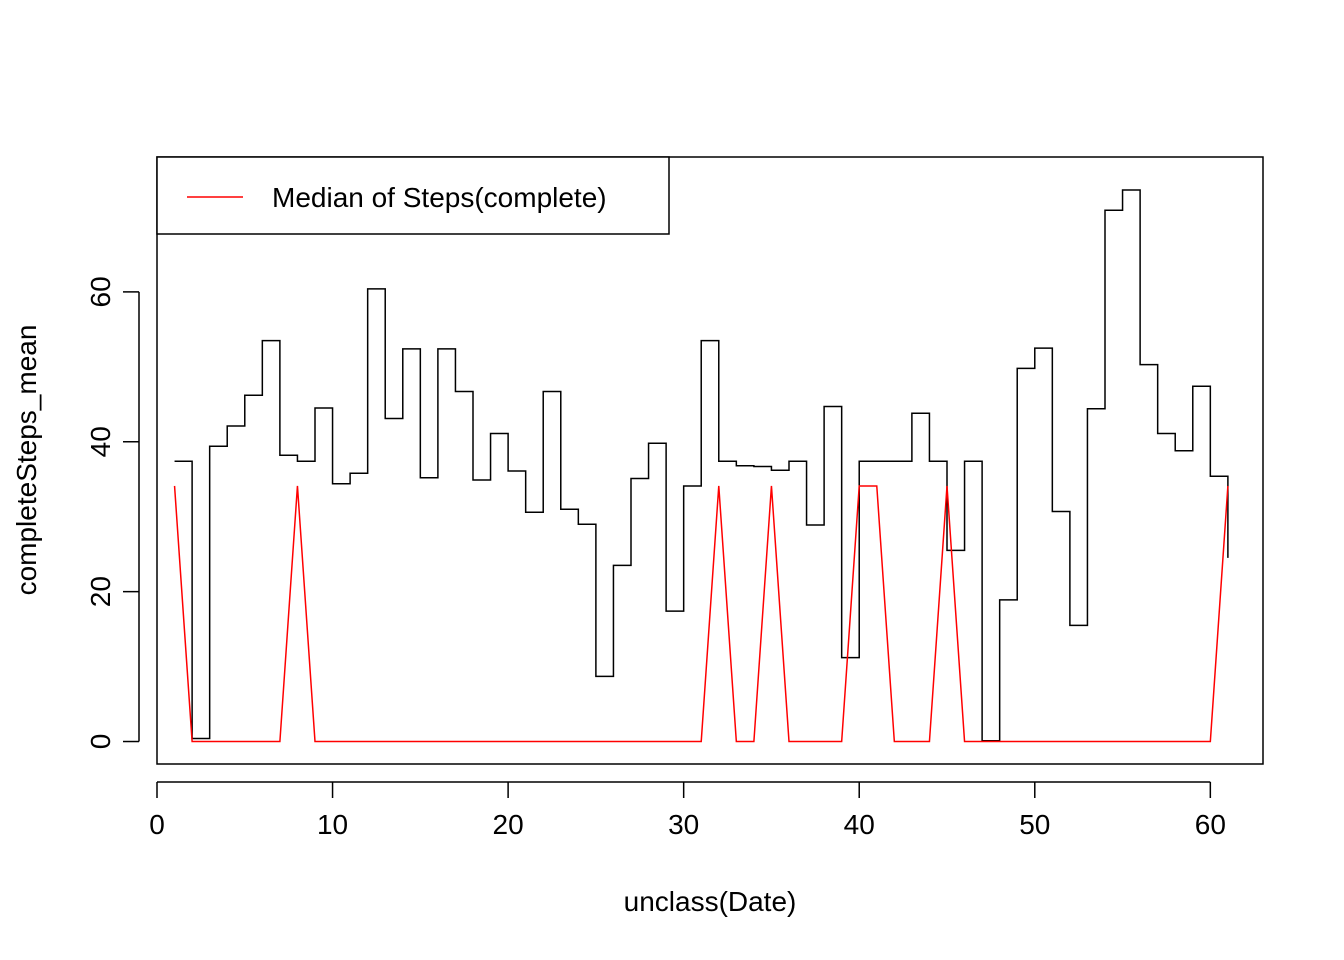 This screenshot has width=1344, height=960. Describe the element at coordinates (100, 591) in the screenshot. I see `y-tick-label: 20` at that location.